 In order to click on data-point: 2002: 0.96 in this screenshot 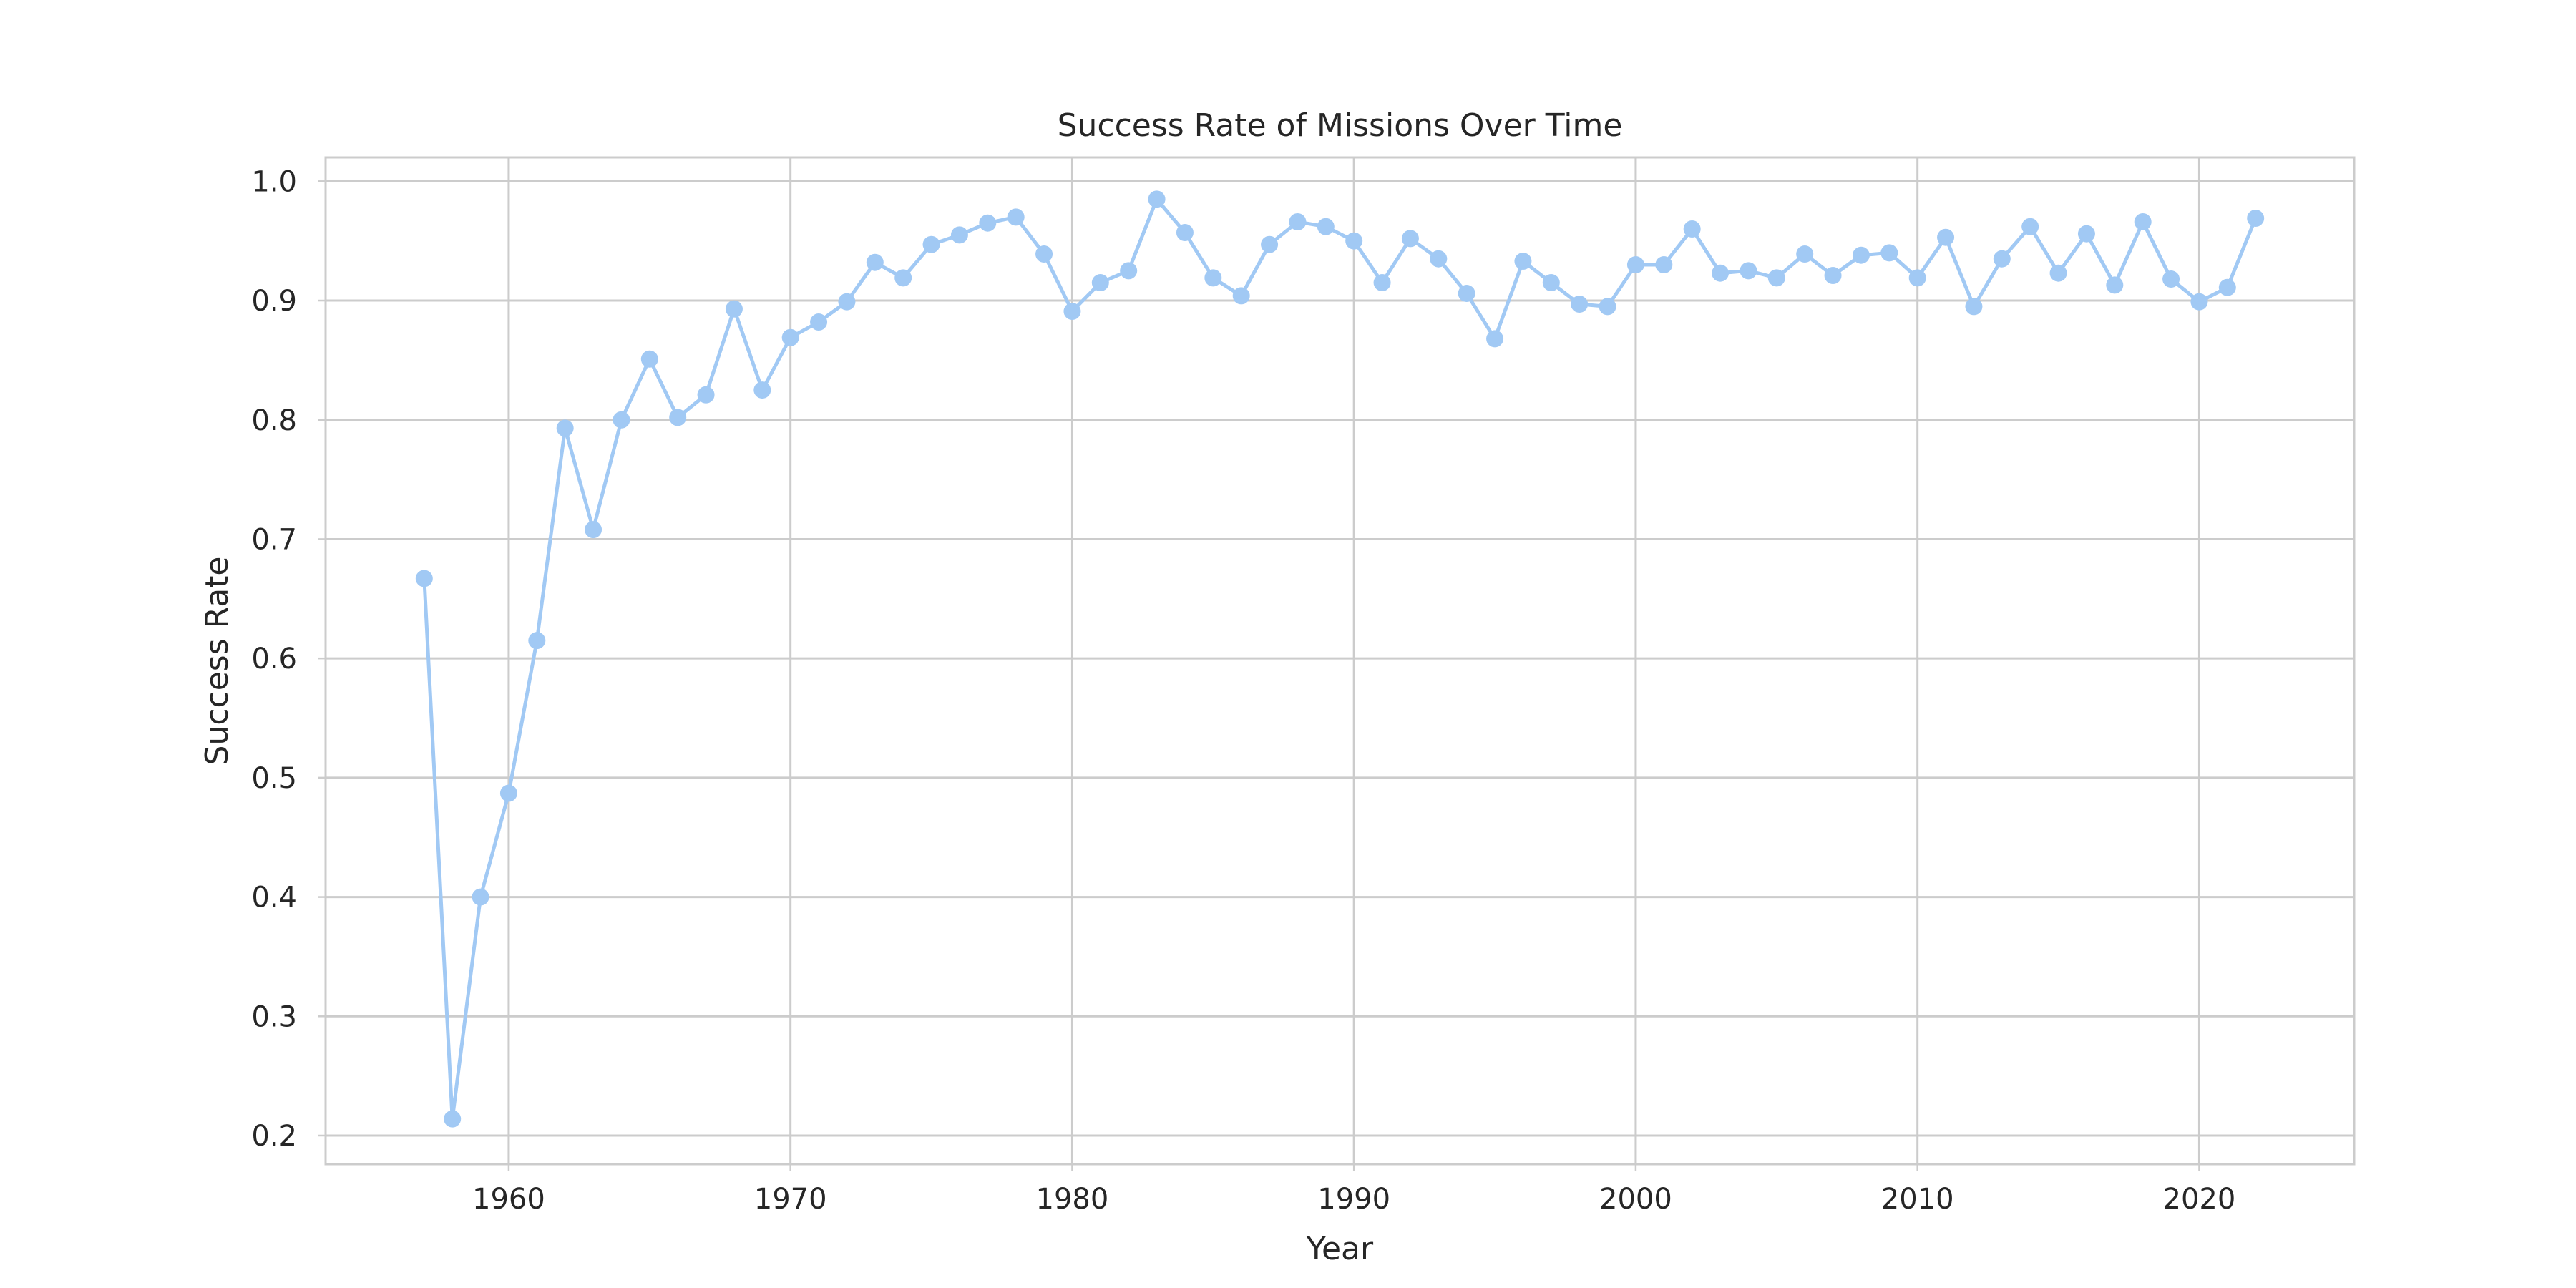, I will do `click(1692, 229)`.